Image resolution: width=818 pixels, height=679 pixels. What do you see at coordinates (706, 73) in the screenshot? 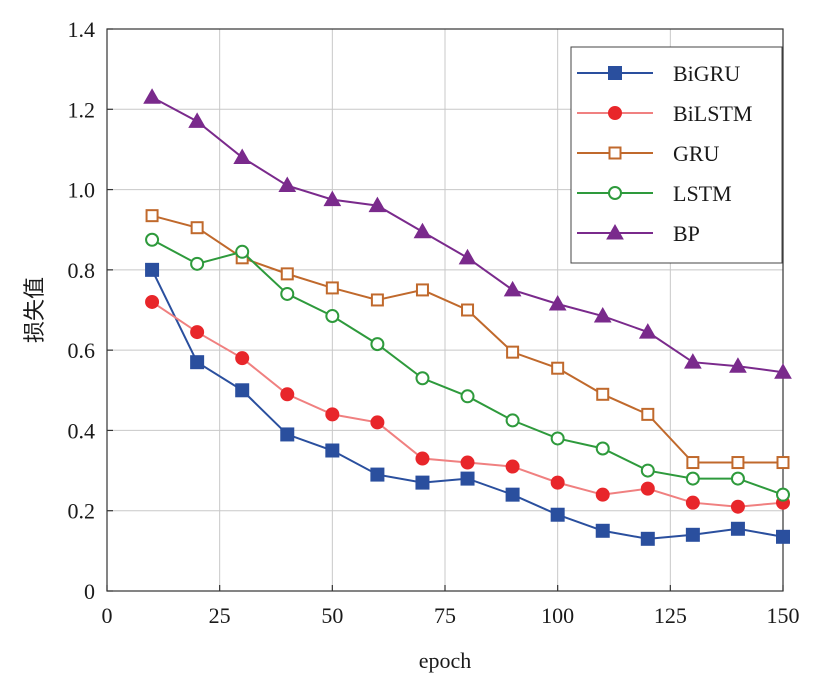
I see `legend-label-bigru: BiGRU` at bounding box center [706, 73].